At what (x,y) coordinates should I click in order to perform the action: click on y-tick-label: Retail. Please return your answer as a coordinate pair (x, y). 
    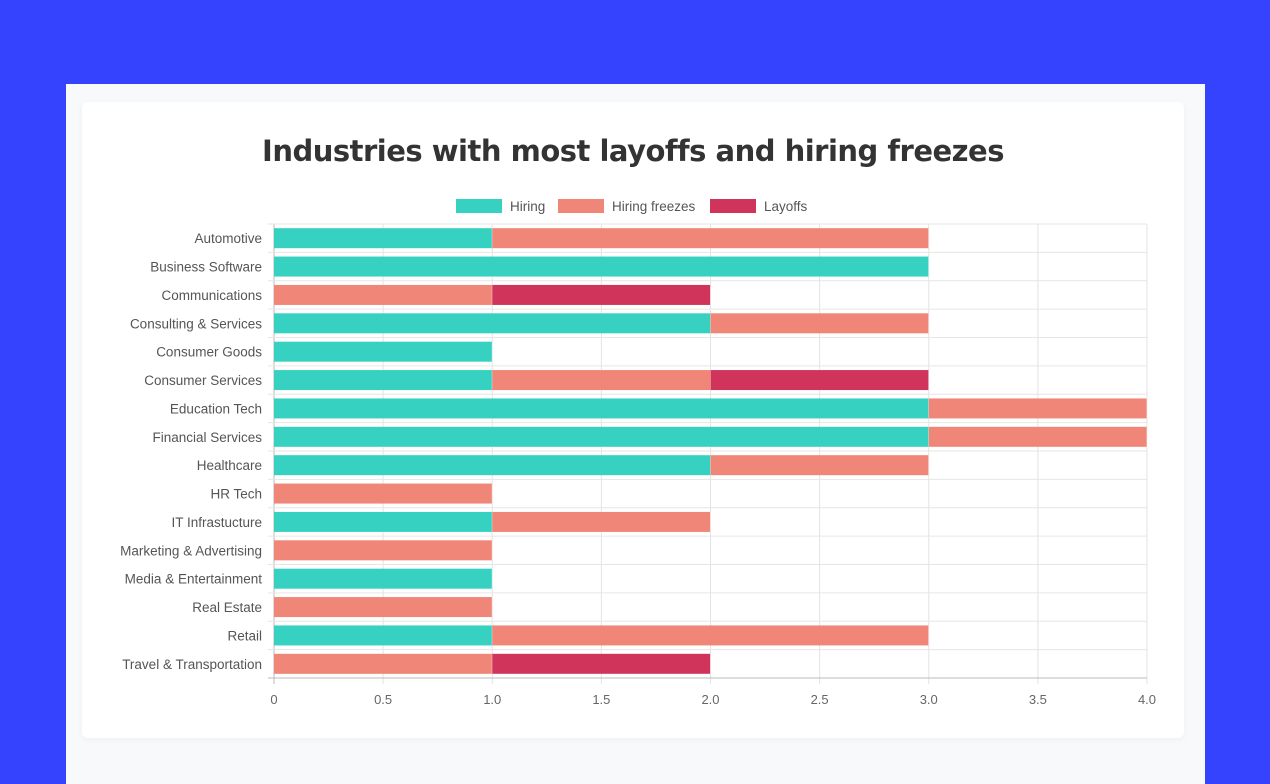
    Looking at the image, I should click on (244, 635).